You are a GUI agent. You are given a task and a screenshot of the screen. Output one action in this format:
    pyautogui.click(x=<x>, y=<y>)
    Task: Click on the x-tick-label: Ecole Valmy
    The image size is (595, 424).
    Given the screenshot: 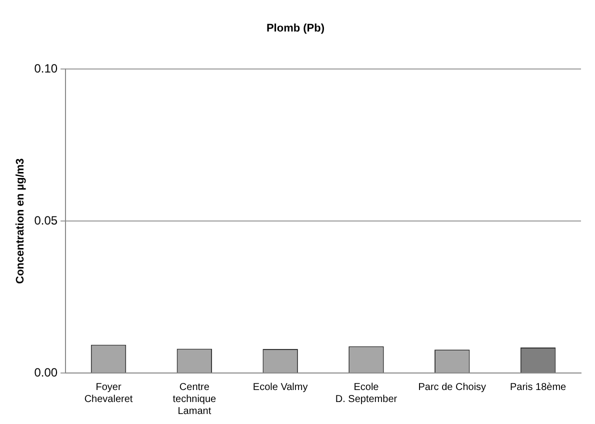 What is the action you would take?
    pyautogui.click(x=280, y=387)
    